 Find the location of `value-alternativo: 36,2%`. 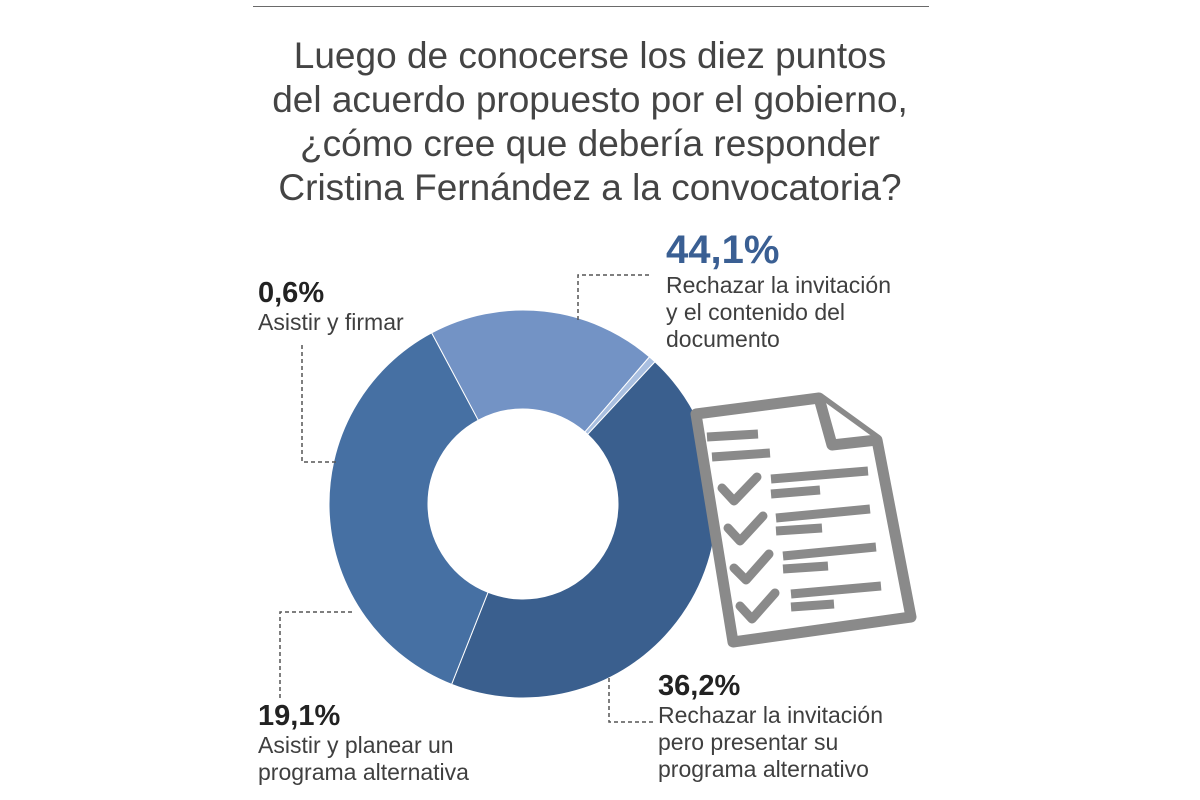

value-alternativo: 36,2% is located at coordinates (699, 686).